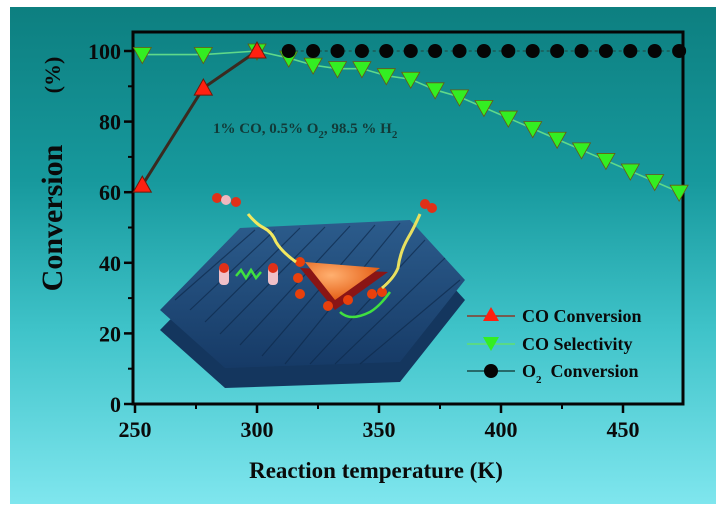 This screenshot has width=720, height=508. What do you see at coordinates (491, 314) in the screenshot?
I see `triangle-up-icon` at bounding box center [491, 314].